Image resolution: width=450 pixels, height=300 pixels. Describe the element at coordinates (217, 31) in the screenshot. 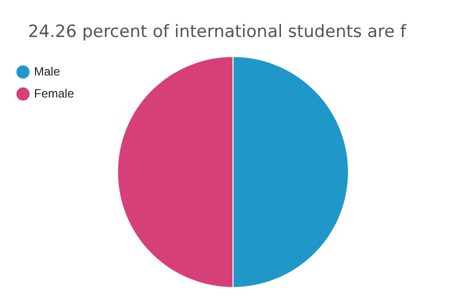

I see `chart-title: 24.26 percent of international students are f` at that location.